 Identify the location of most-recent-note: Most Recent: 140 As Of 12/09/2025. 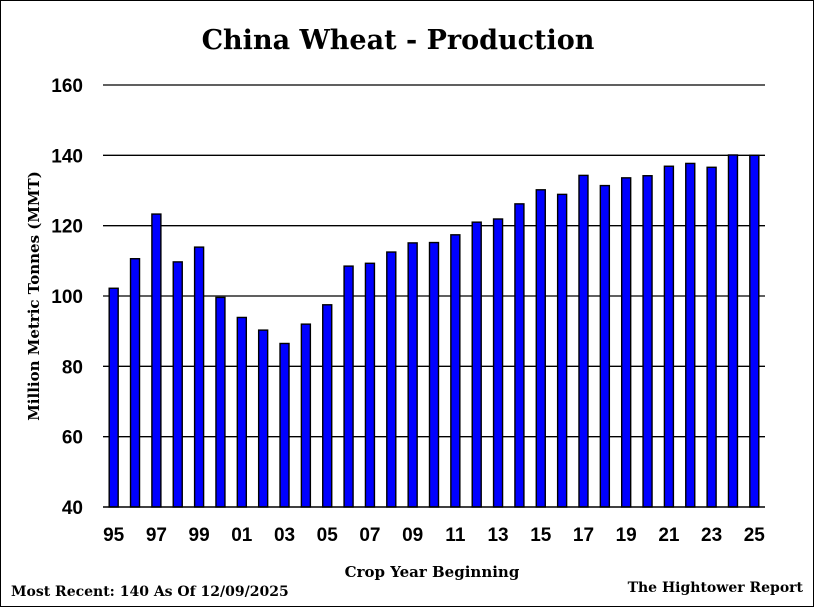
(150, 592).